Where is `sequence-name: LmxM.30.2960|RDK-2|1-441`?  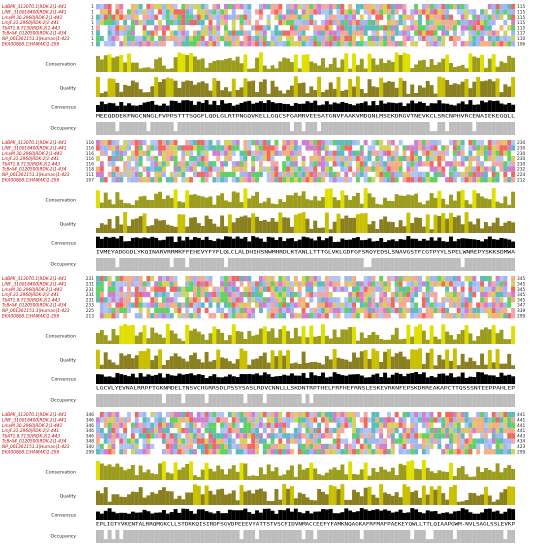
sequence-name: LmxM.30.2960|RDK-2|1-441 is located at coordinates (32, 154).